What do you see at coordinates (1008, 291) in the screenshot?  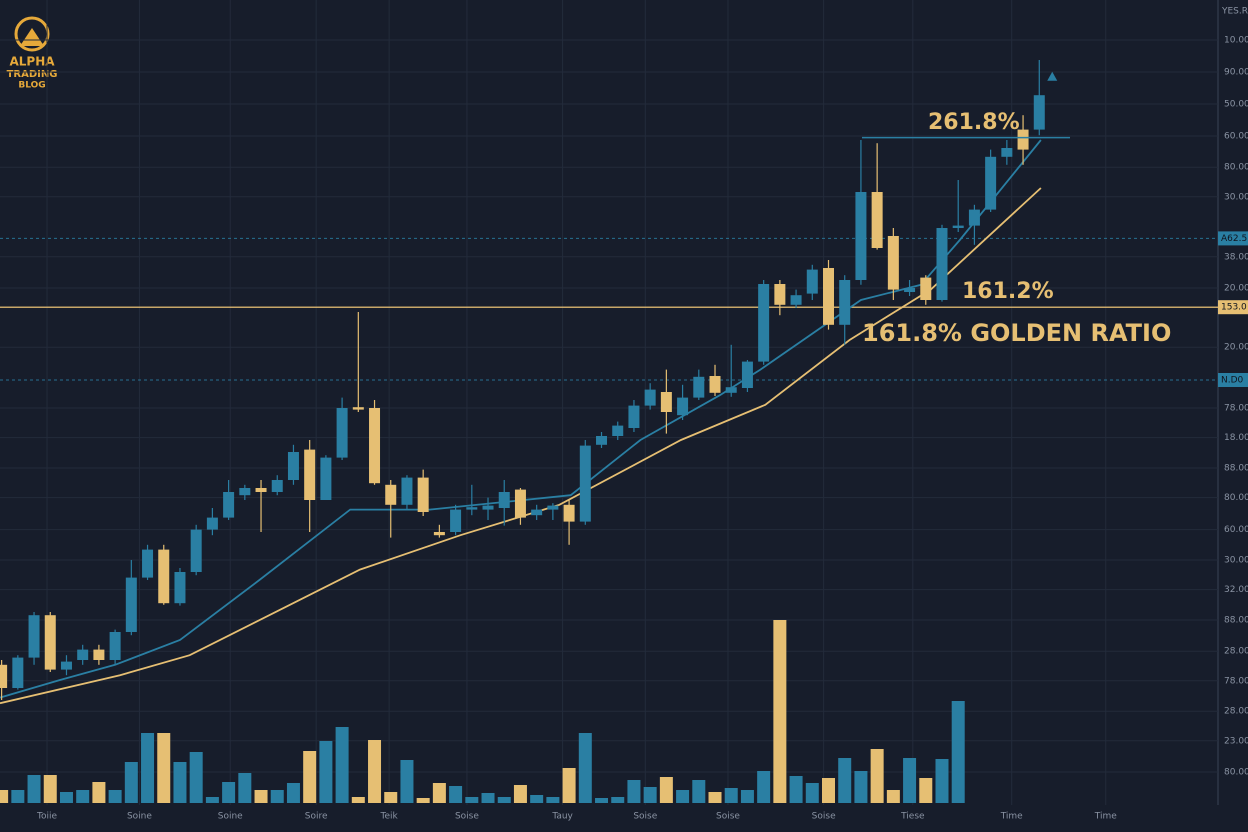 I see `annotation: 161.2%` at bounding box center [1008, 291].